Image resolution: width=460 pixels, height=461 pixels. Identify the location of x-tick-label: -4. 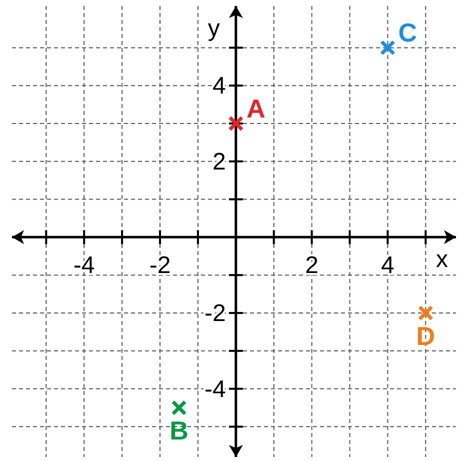
(84, 266).